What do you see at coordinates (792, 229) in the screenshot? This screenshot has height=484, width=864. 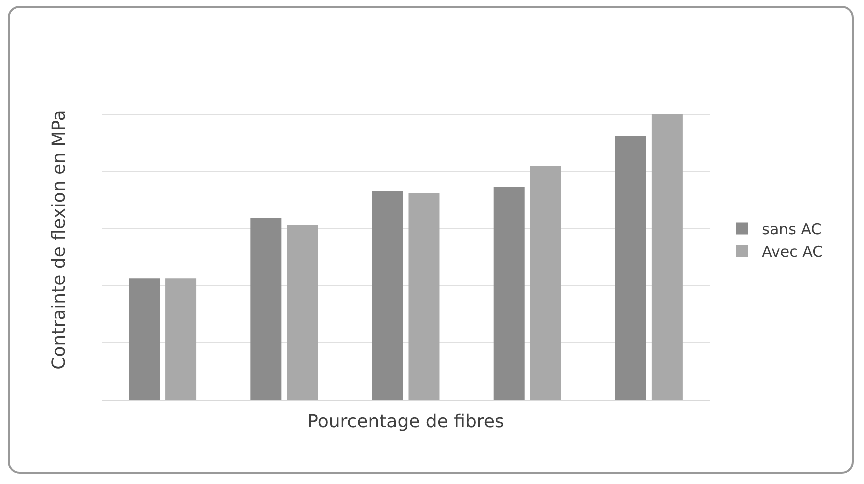 I see `legend-label: sans AC` at bounding box center [792, 229].